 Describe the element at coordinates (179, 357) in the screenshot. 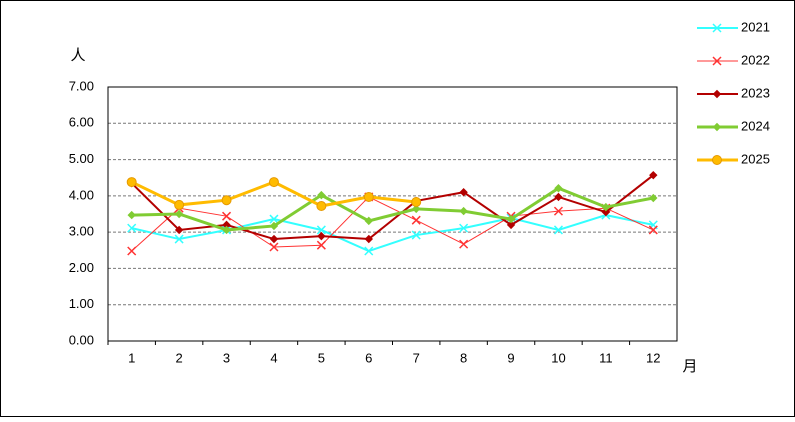

I see `x-tick-label: 2` at that location.